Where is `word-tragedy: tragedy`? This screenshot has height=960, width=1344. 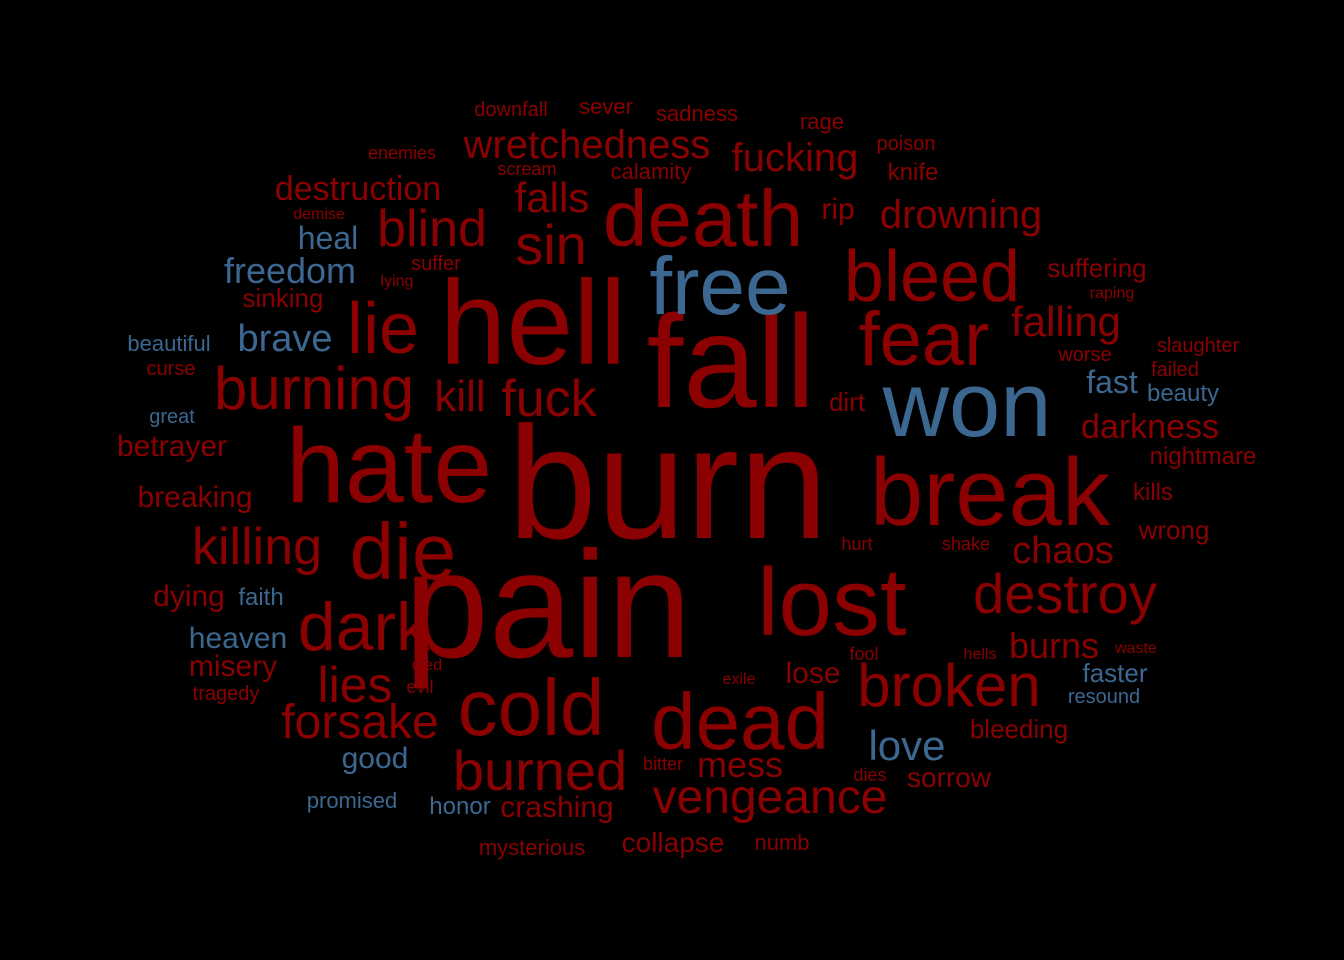 word-tragedy: tragedy is located at coordinates (226, 694).